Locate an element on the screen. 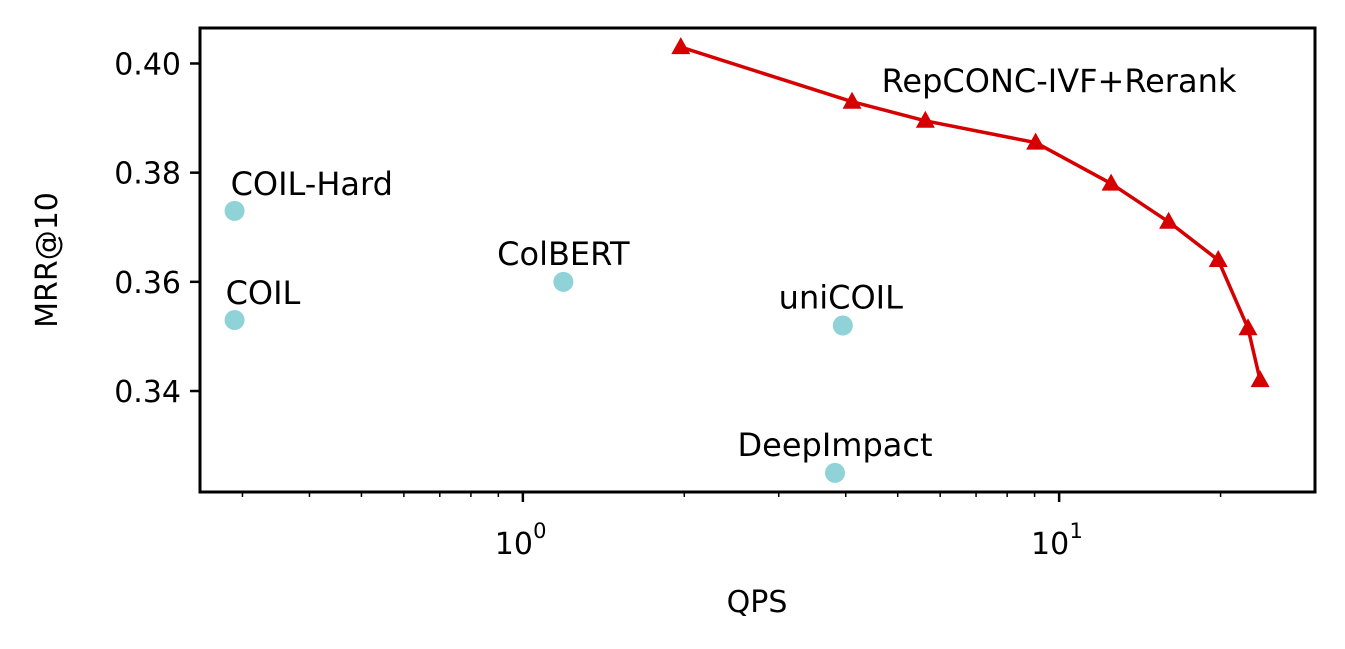  x-tick-exponent-0: 0 is located at coordinates (539, 531).